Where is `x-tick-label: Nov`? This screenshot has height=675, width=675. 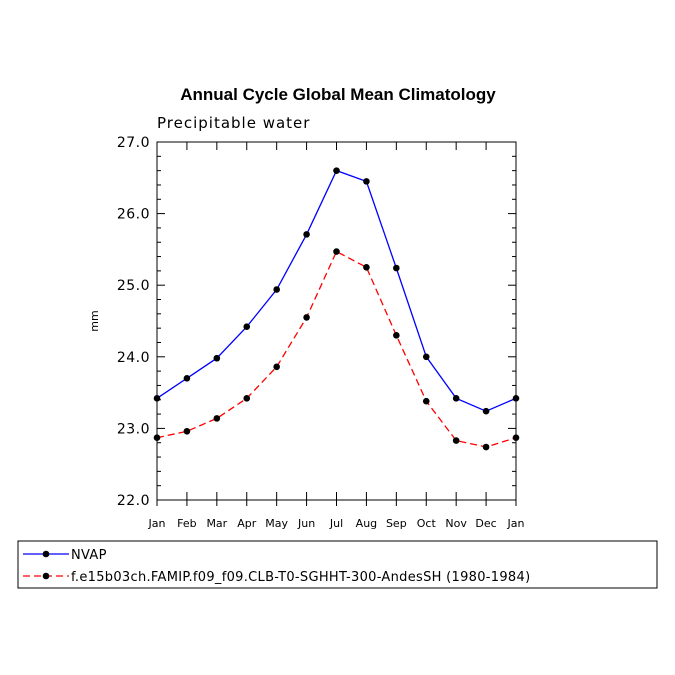
x-tick-label: Nov is located at coordinates (456, 523).